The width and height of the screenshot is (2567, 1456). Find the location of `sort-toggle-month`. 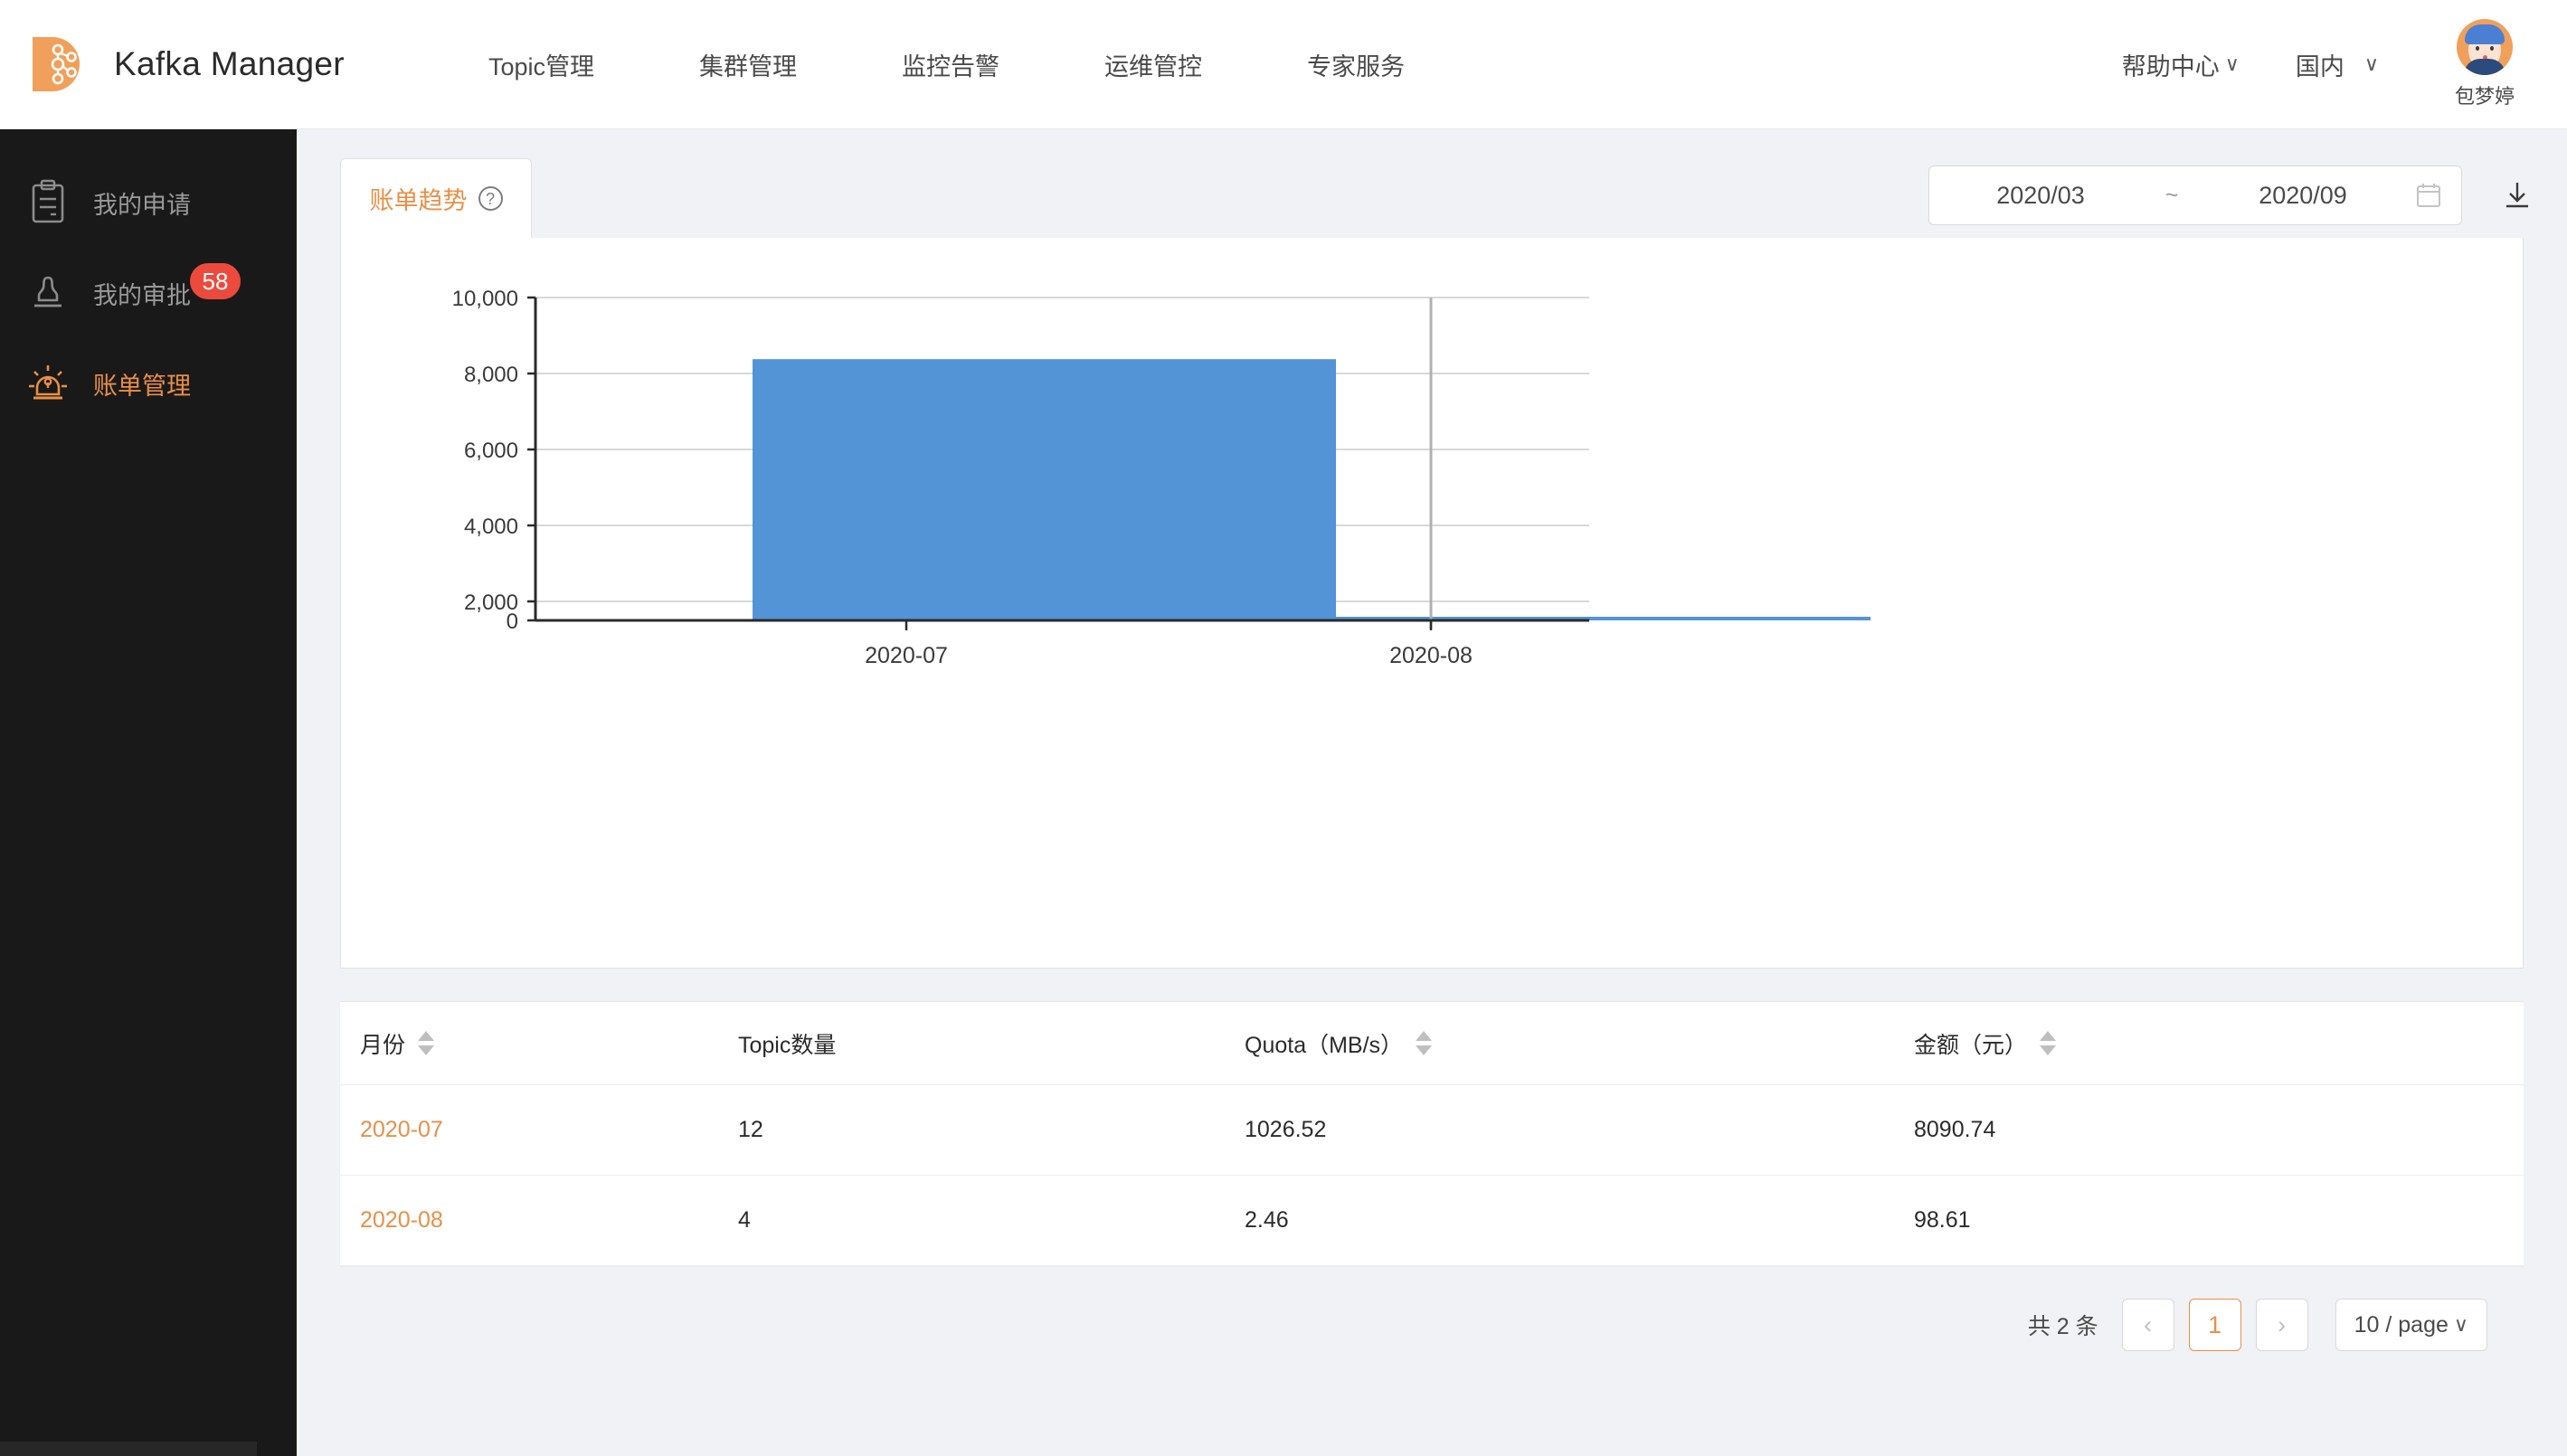

sort-toggle-month is located at coordinates (426, 1043).